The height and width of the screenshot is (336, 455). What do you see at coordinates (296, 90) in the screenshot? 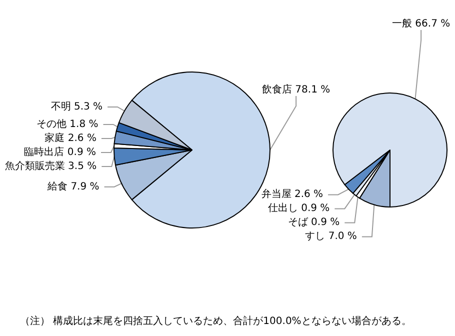
I see `slice-label: 飲食店 78.1 %` at bounding box center [296, 90].